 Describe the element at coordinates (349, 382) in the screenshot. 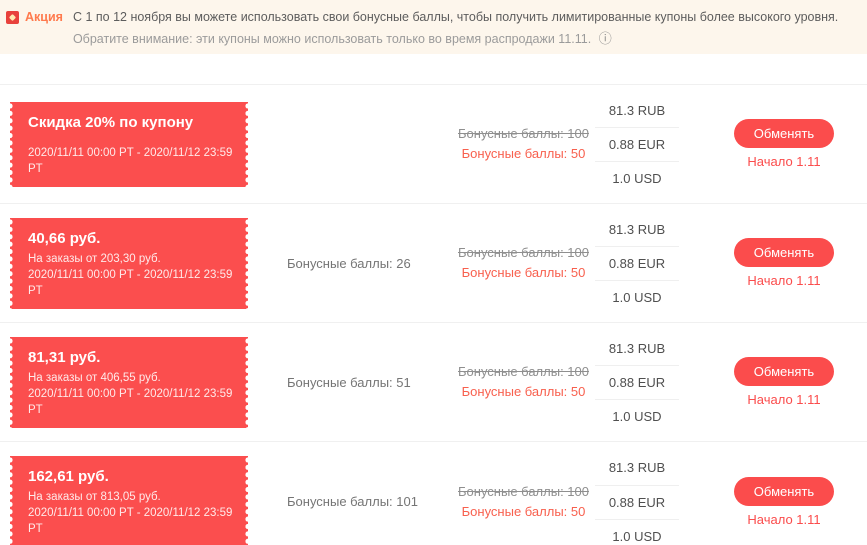

I see `points-balance-label: Бонусные баллы: 51` at that location.